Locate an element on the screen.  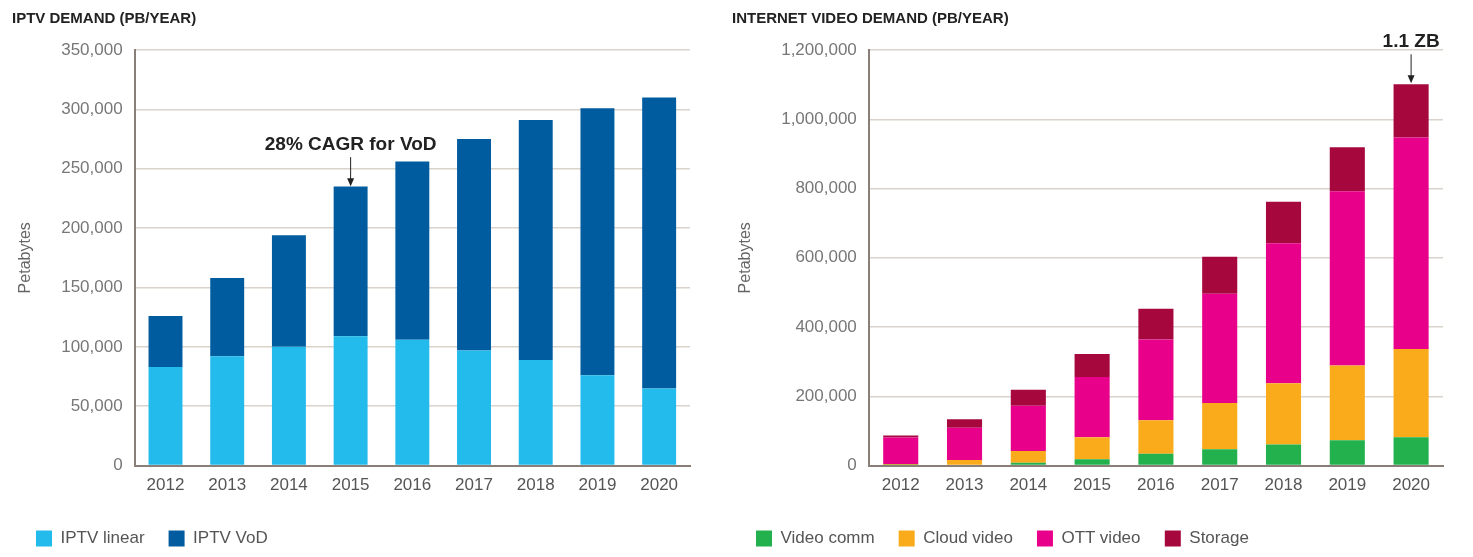
y-tick-label: 150,000 is located at coordinates (92, 287).